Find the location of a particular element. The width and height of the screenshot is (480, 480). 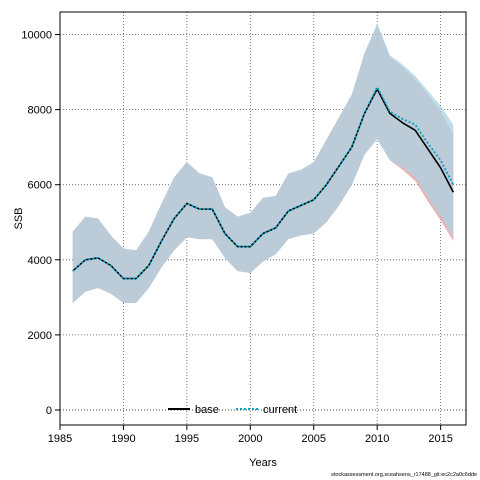

y-tick-label: 2000 is located at coordinates (40, 336).